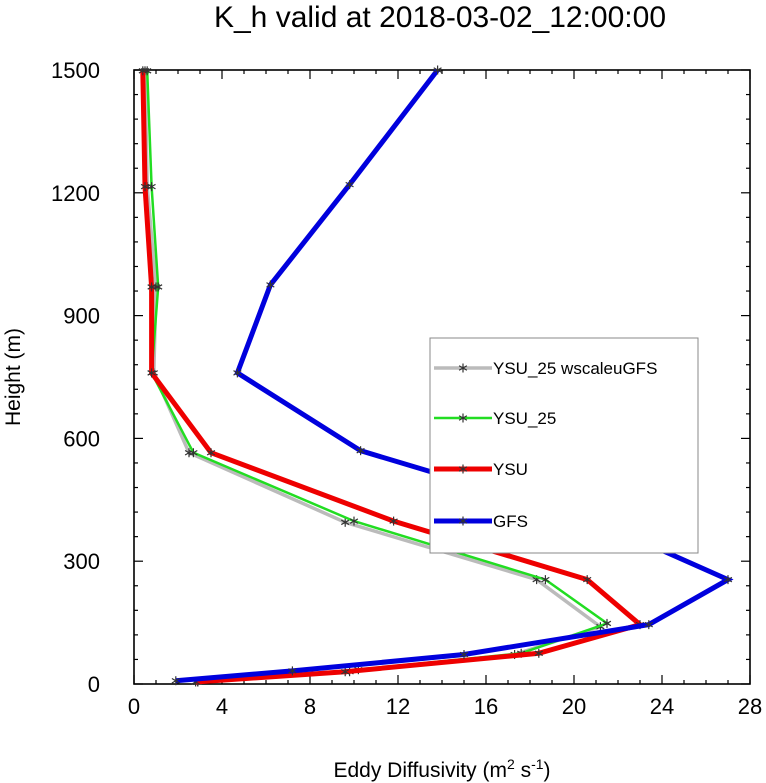 The image size is (766, 783). I want to click on y-tick-label: 900, so click(81, 316).